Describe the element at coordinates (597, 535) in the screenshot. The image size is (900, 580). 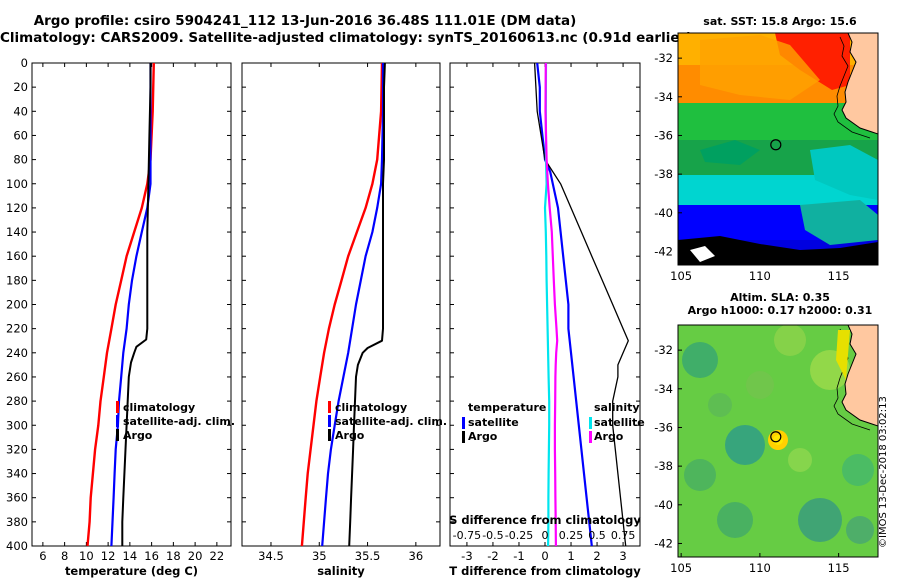
I see `s-tick-label: 0.5` at that location.